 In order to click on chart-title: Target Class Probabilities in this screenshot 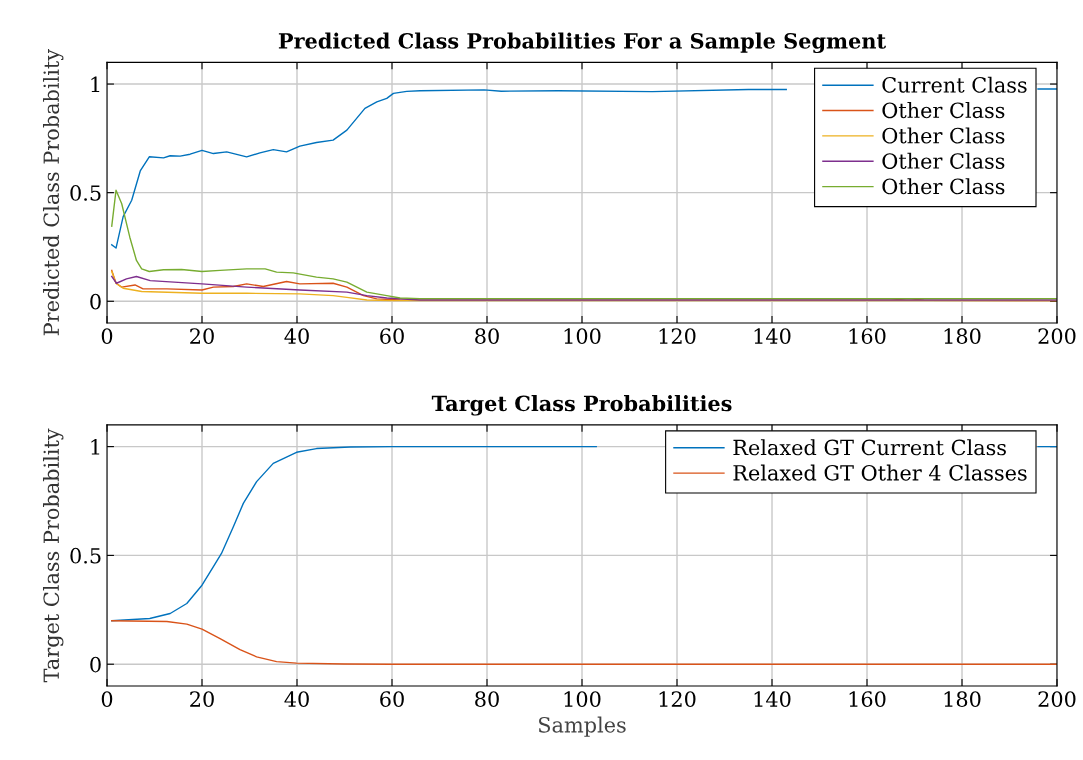, I will do `click(581, 405)`.